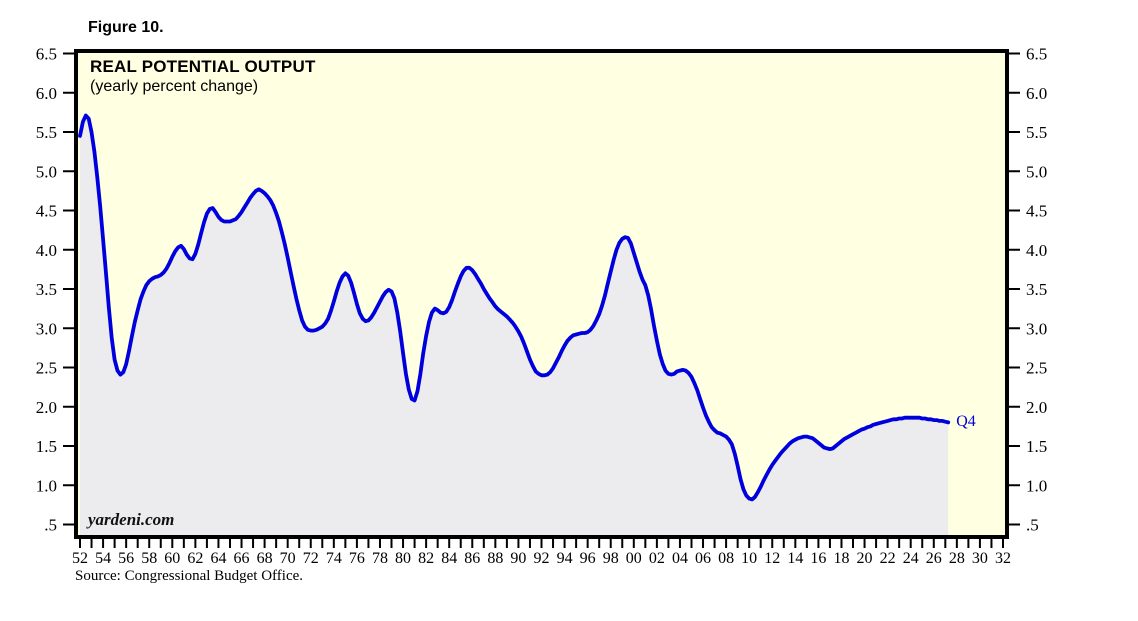  I want to click on x-tick-label: 08, so click(726, 558).